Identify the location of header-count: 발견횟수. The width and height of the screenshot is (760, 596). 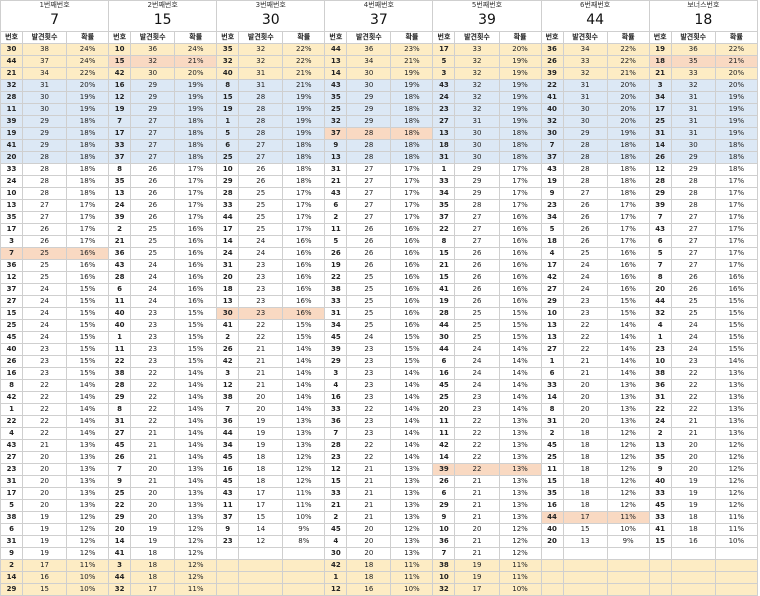
(585, 37).